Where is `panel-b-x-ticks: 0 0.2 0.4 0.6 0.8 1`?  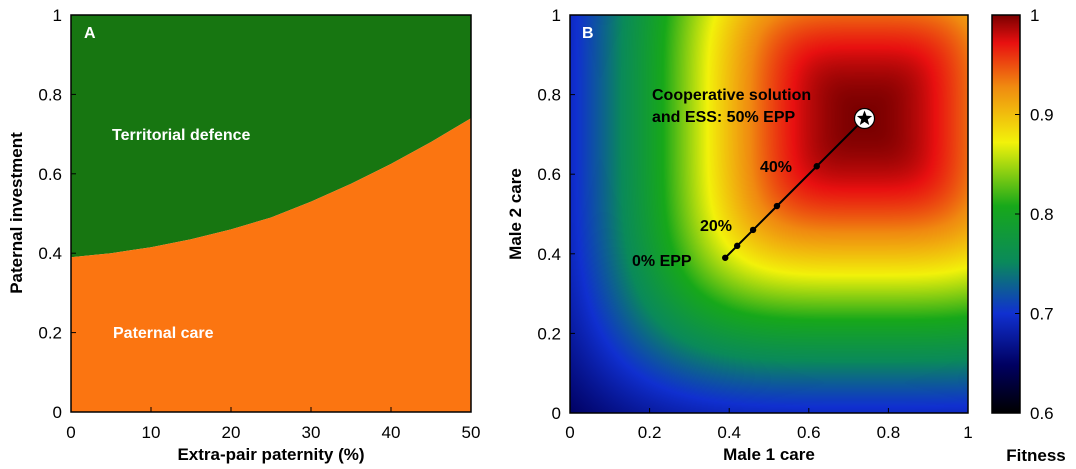 panel-b-x-ticks: 0 0.2 0.4 0.6 0.8 1 is located at coordinates (769, 425).